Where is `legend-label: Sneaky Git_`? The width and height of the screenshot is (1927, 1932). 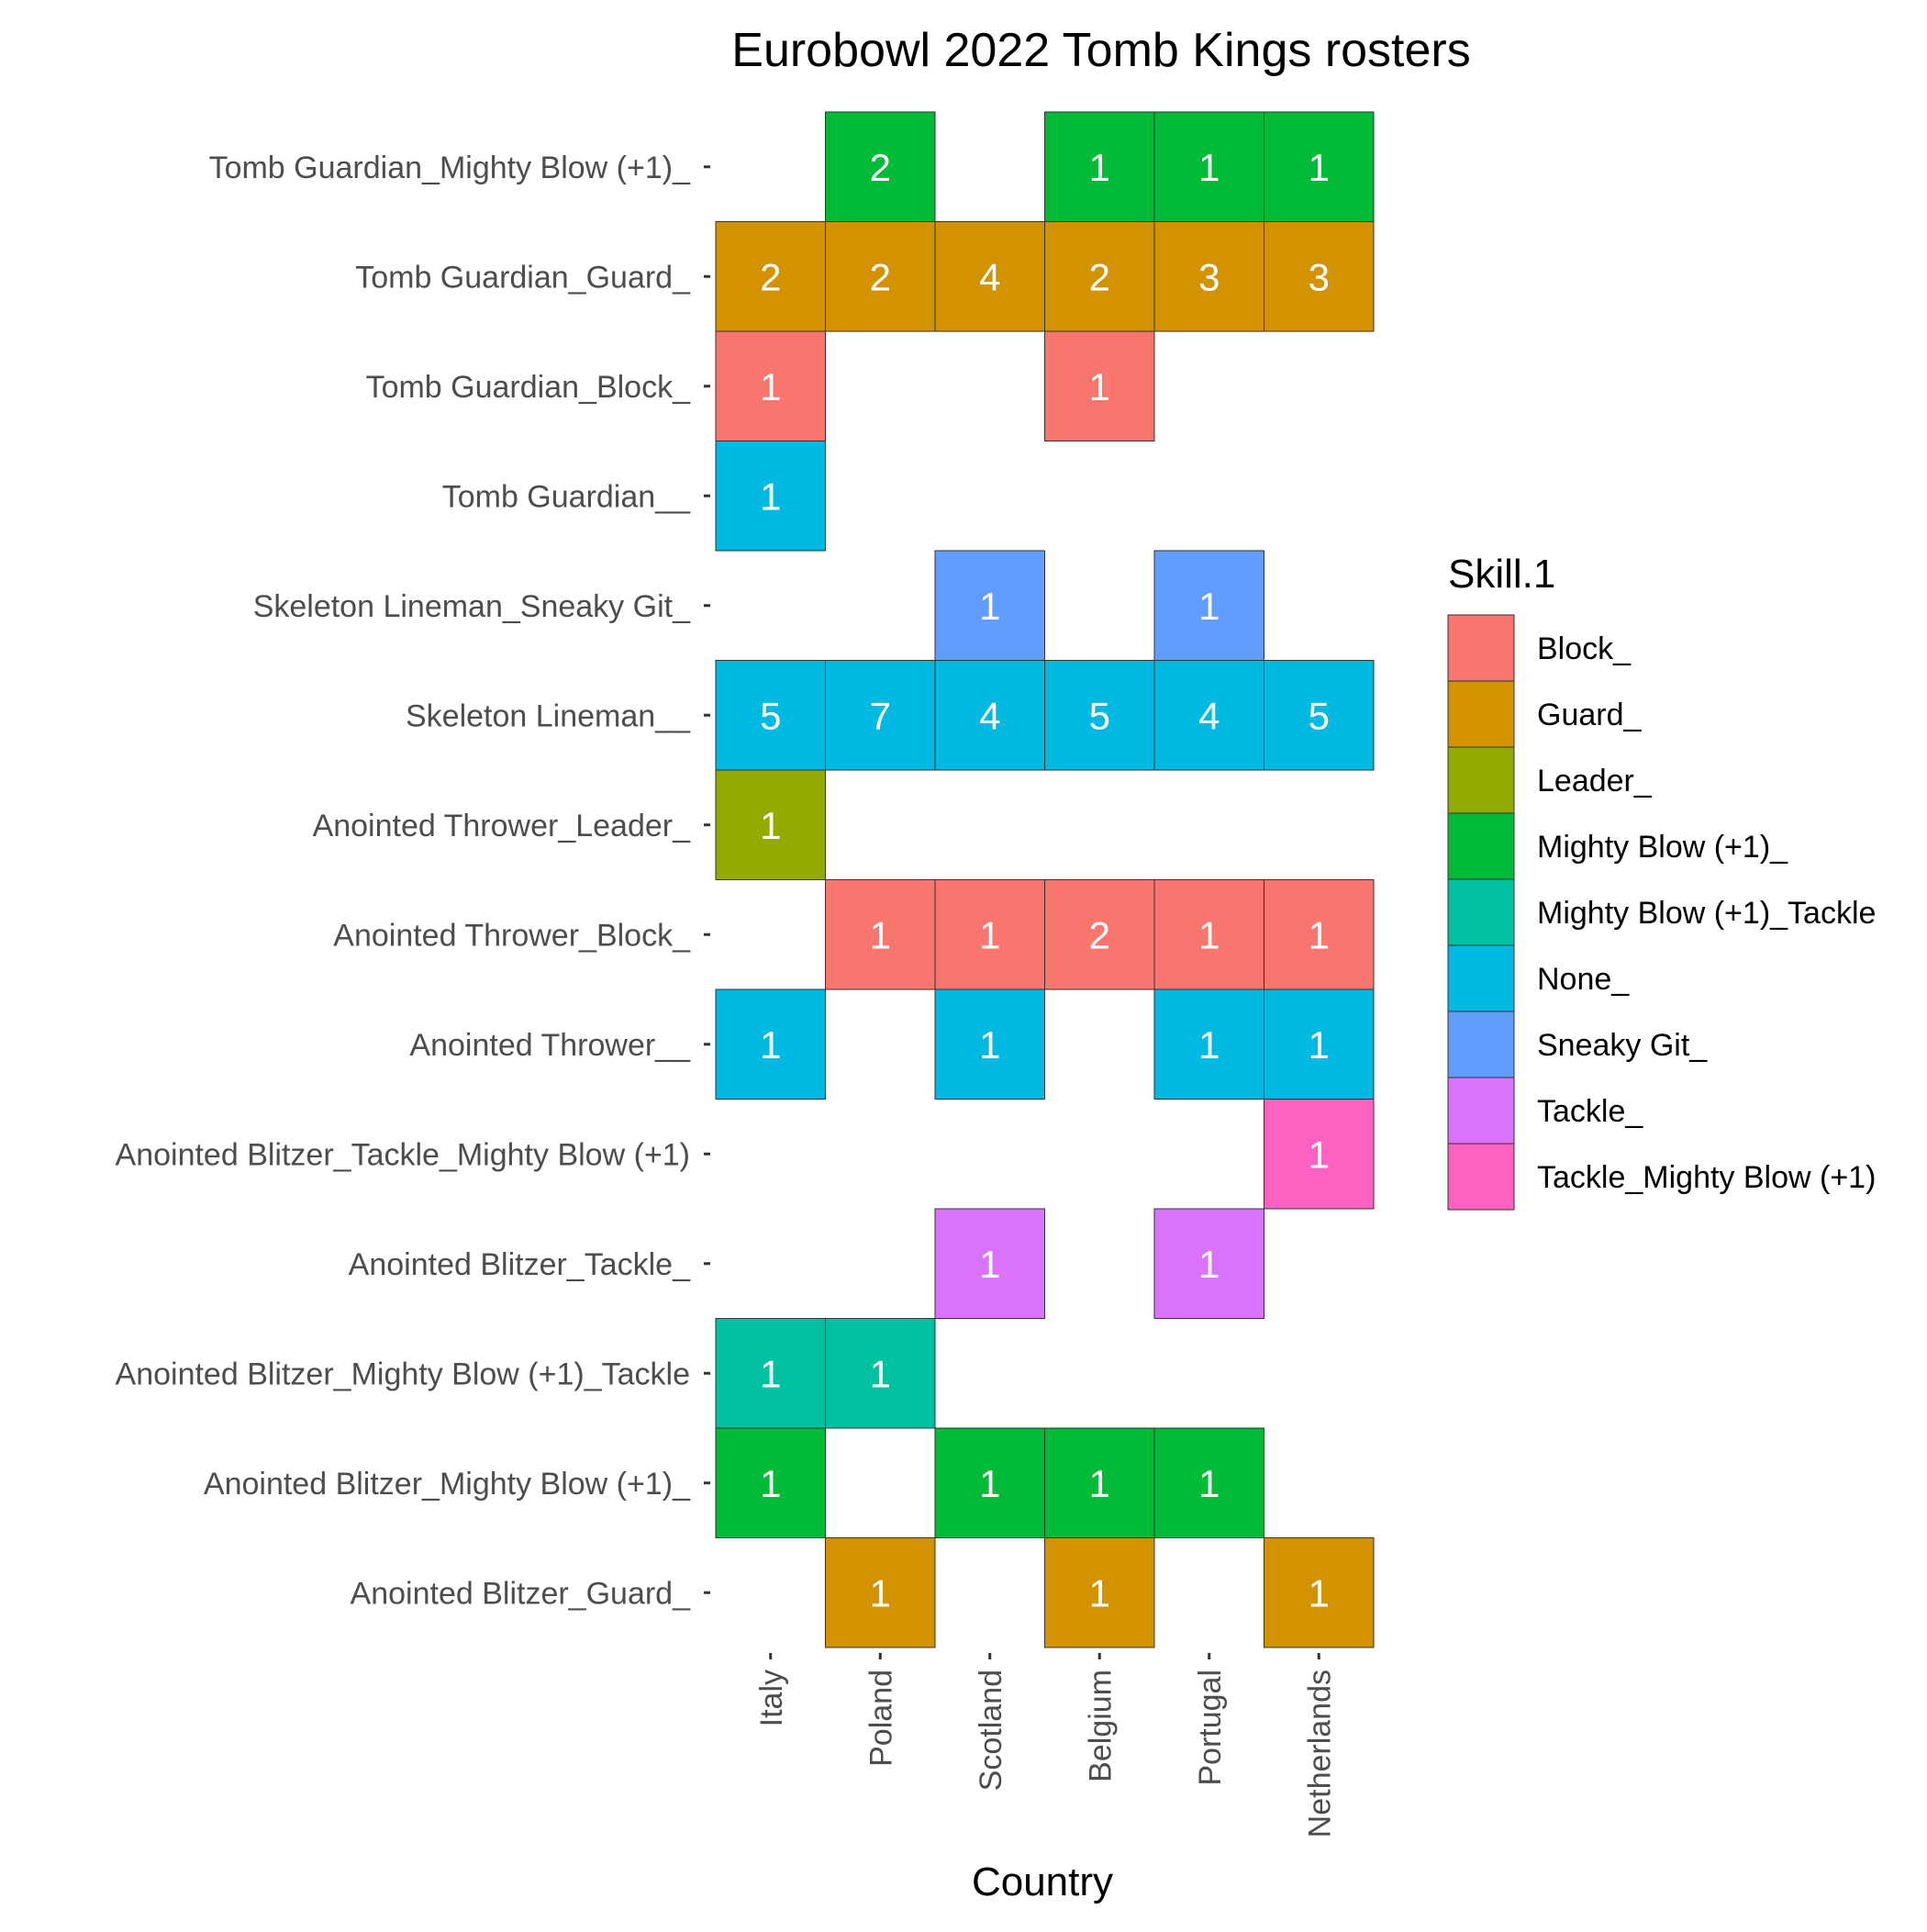
legend-label: Sneaky Git_ is located at coordinates (1622, 1045).